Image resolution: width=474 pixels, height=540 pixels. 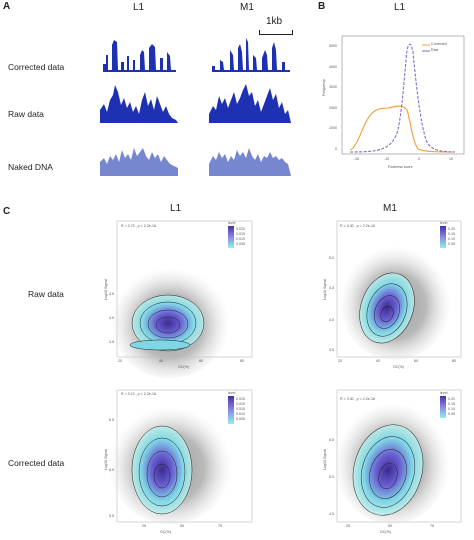 I want to click on scatter-plot-corrected-l1, so click(x=180, y=456).